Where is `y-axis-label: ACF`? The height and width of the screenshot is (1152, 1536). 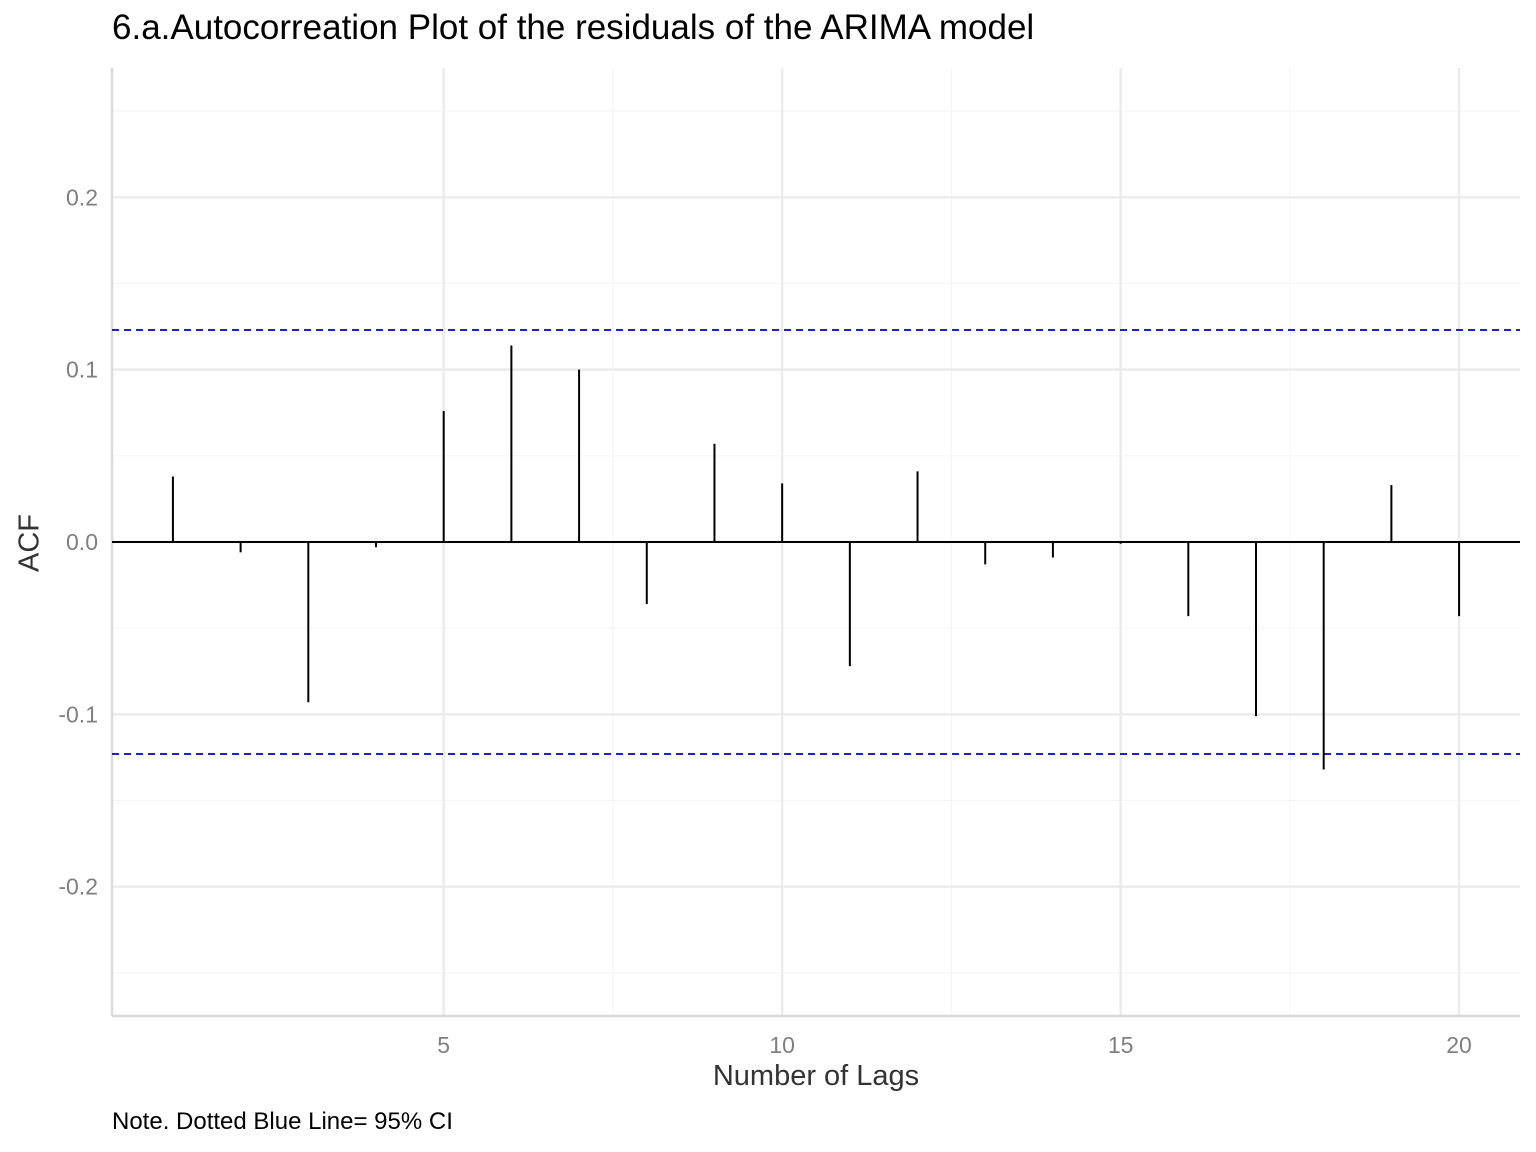 y-axis-label: ACF is located at coordinates (29, 543).